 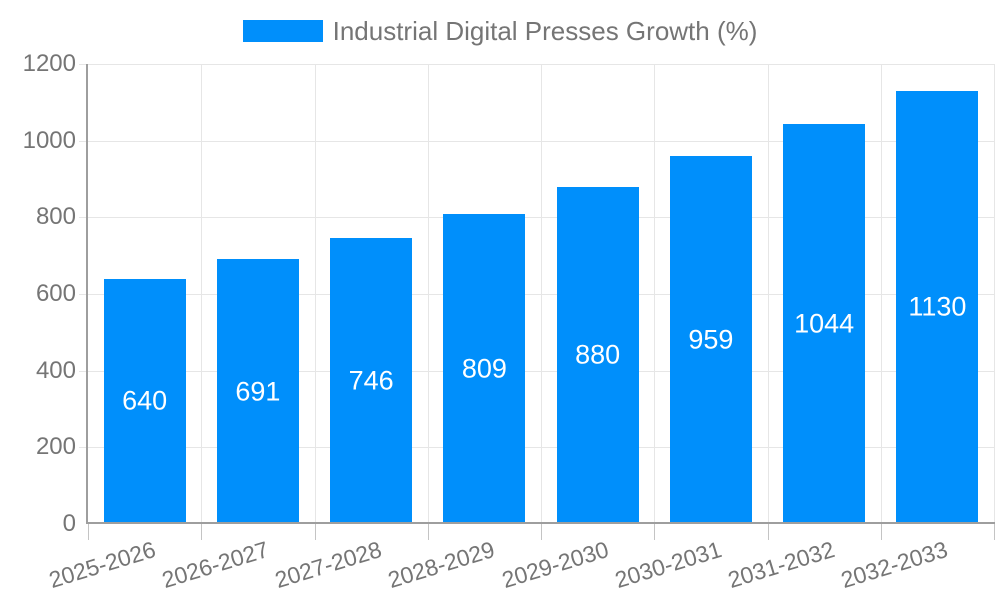 I want to click on bar: 1130, so click(x=937, y=307).